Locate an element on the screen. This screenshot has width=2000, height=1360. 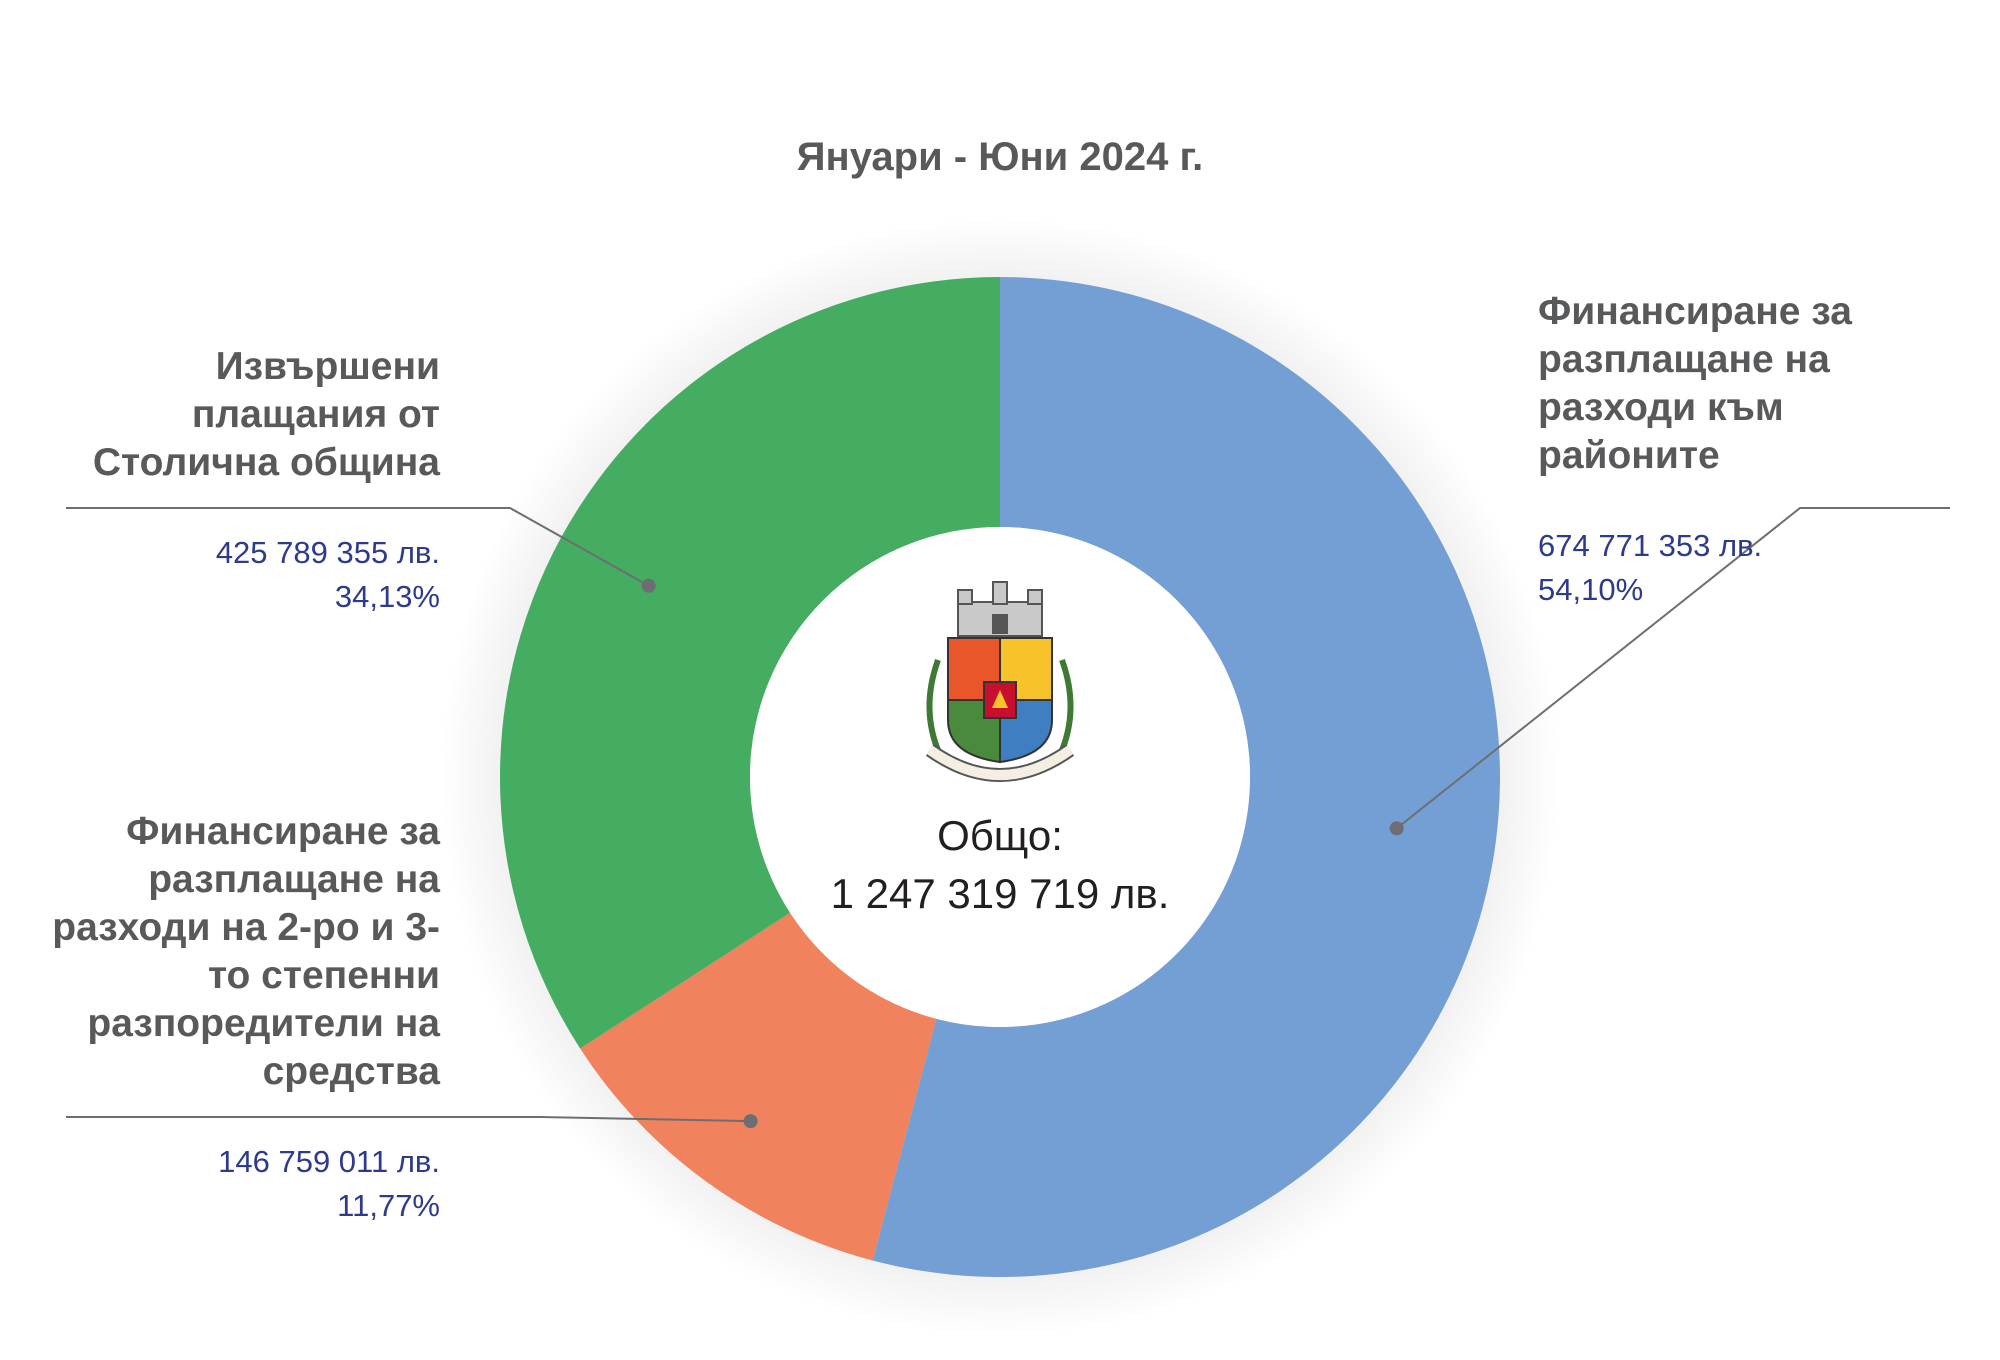
slice-municipality-leader-line is located at coordinates (358, 547).